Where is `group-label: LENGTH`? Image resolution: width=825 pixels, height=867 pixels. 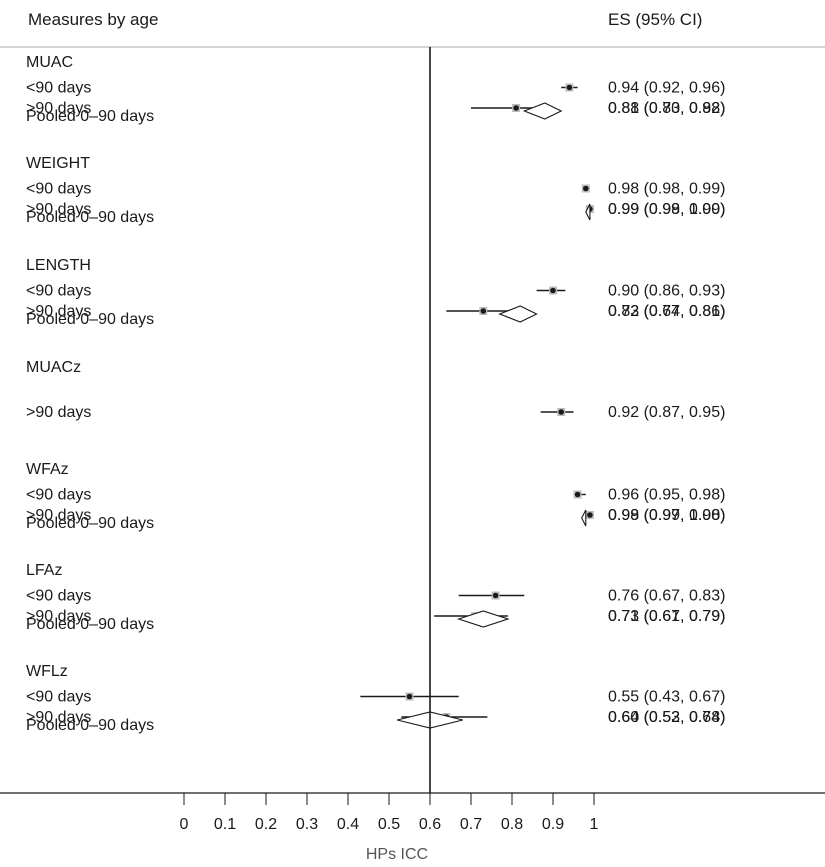
group-label: LENGTH is located at coordinates (58, 265).